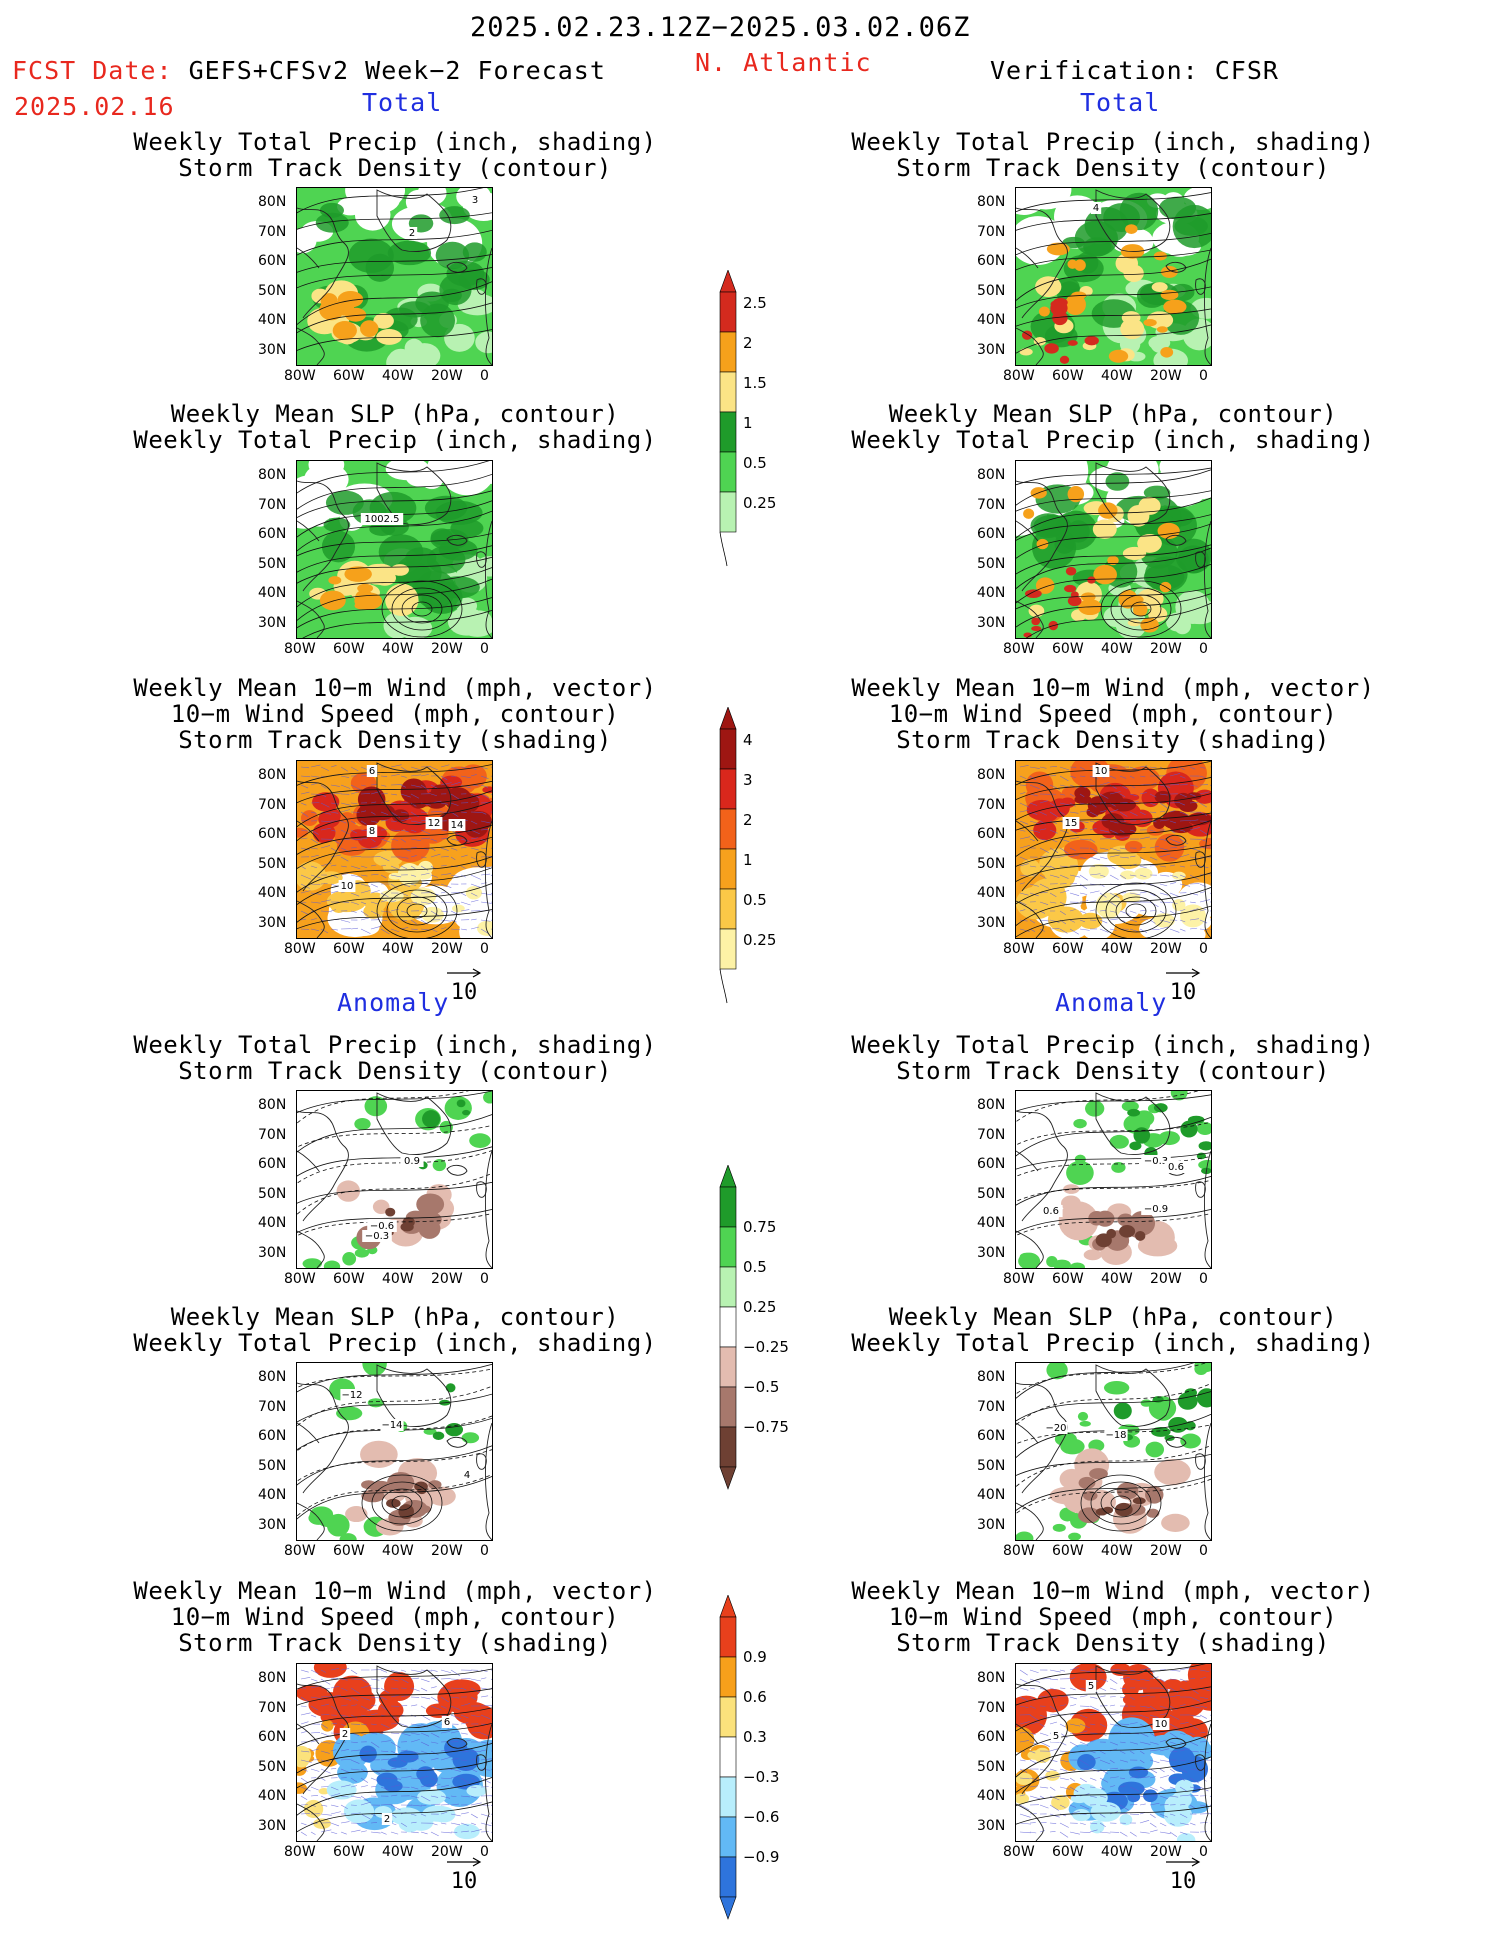 This screenshot has width=1487, height=1945. Describe the element at coordinates (300, 1852) in the screenshot. I see `lon-label-fc-6-1: 80W` at that location.